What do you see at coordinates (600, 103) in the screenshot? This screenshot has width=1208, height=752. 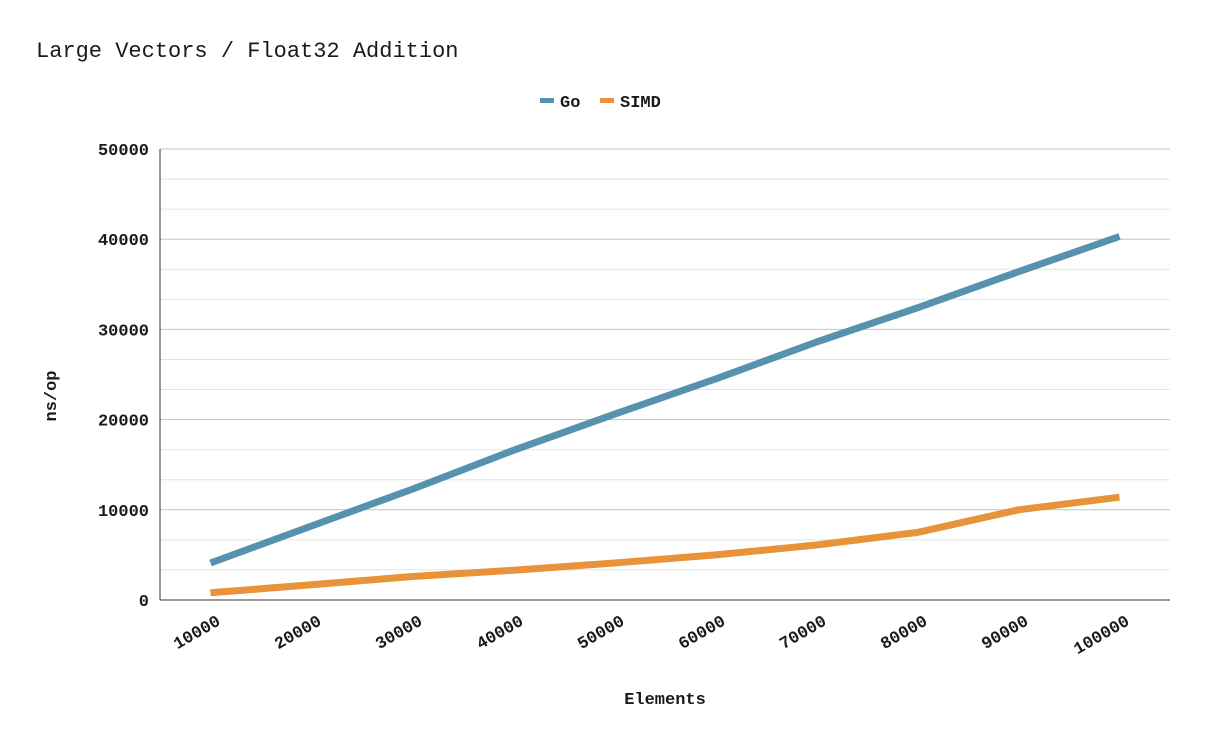 I see `legend: Go SIMD` at bounding box center [600, 103].